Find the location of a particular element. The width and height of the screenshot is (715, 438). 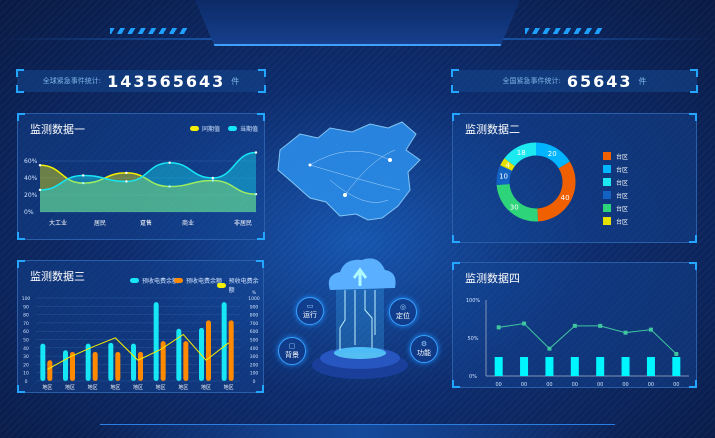

monitor-icon: ▭ is located at coordinates (310, 306).